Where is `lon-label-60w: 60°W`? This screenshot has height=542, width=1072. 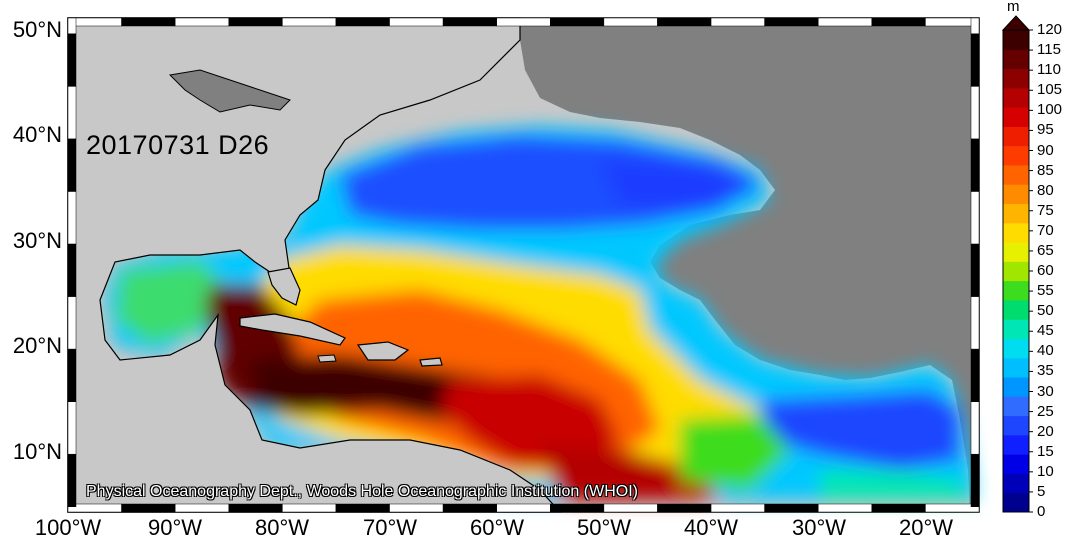
lon-label-60w: 60°W is located at coordinates (497, 527).